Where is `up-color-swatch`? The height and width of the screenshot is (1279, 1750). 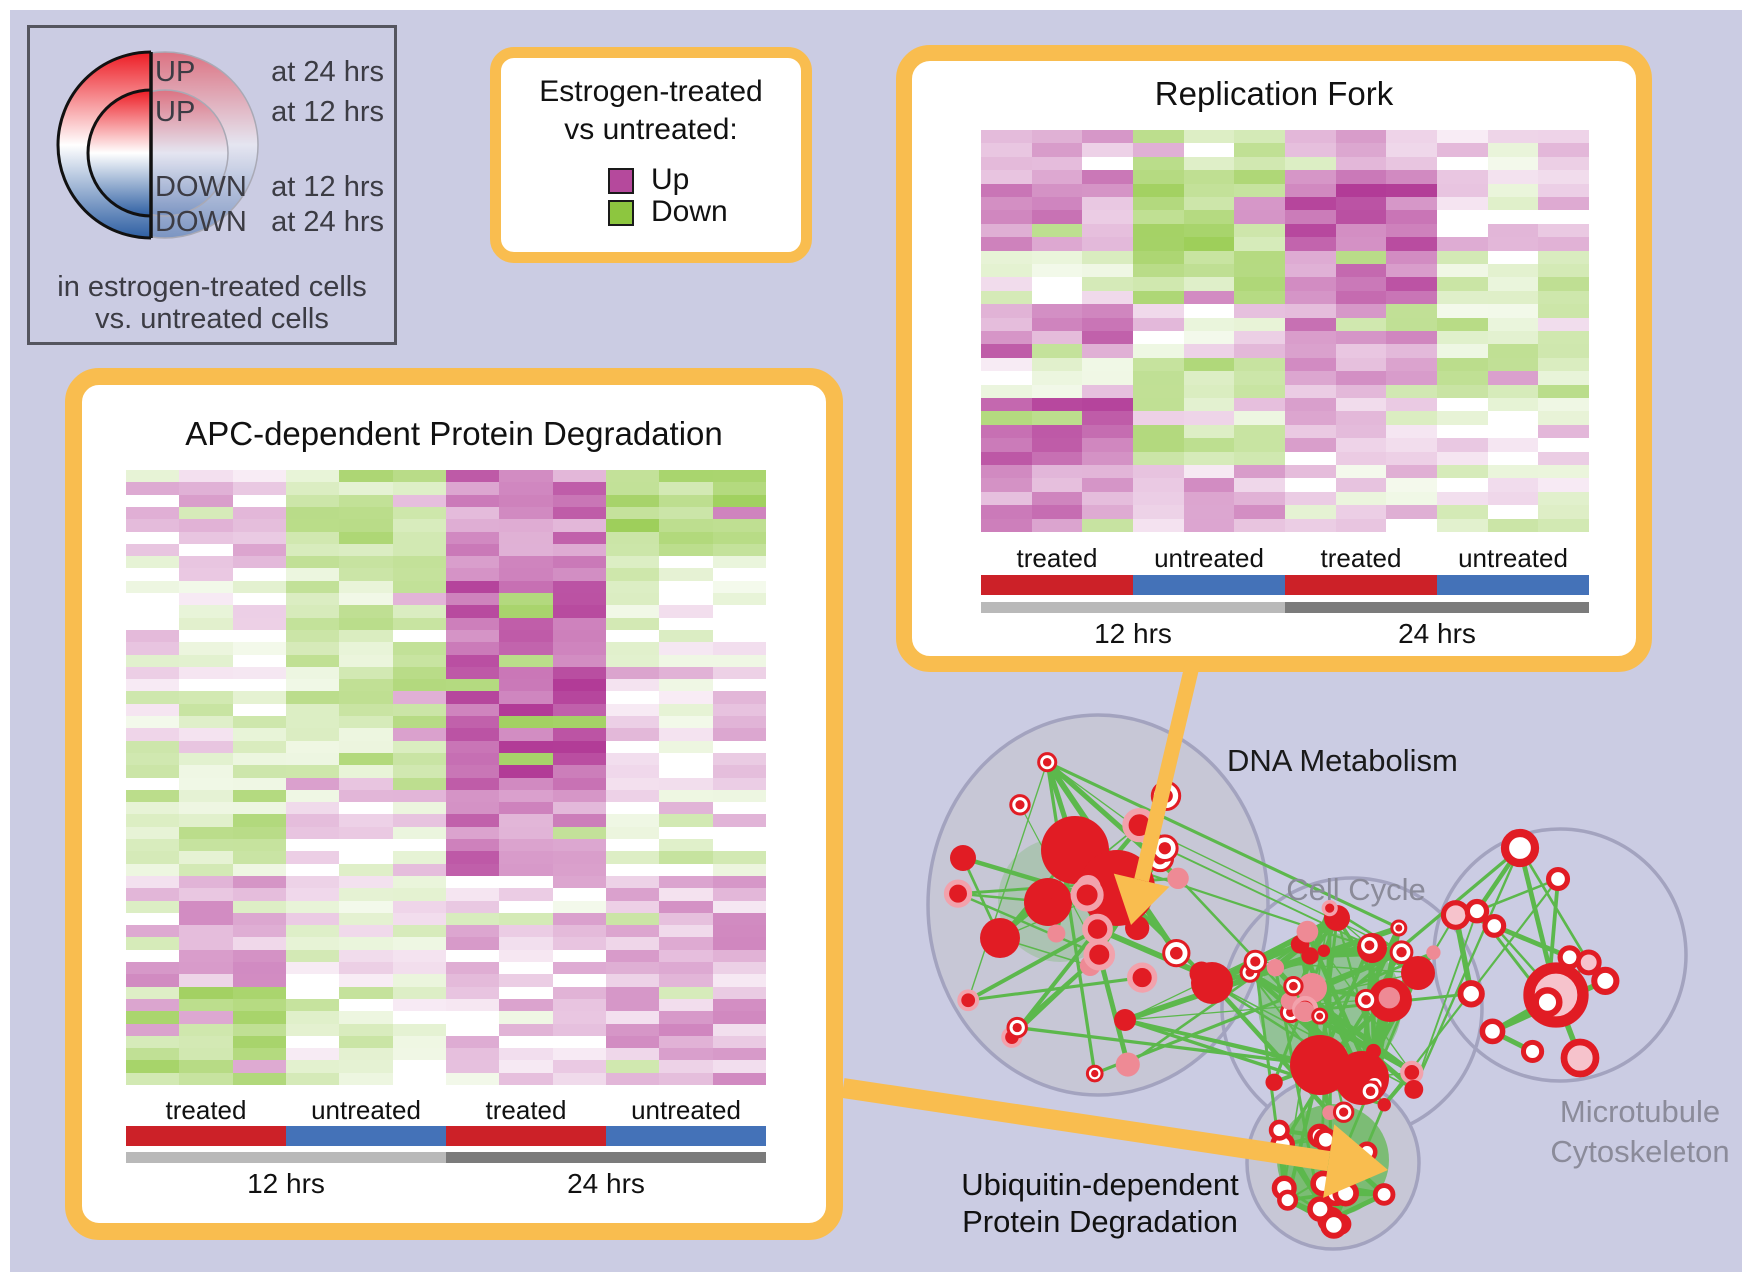
up-color-swatch is located at coordinates (621, 181).